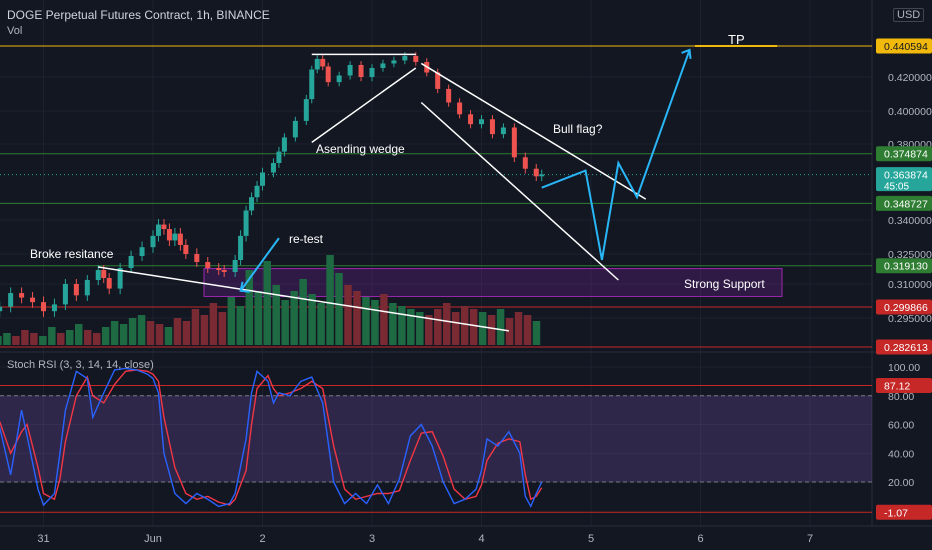  I want to click on stoch-rsi-d-line, so click(271, 437).